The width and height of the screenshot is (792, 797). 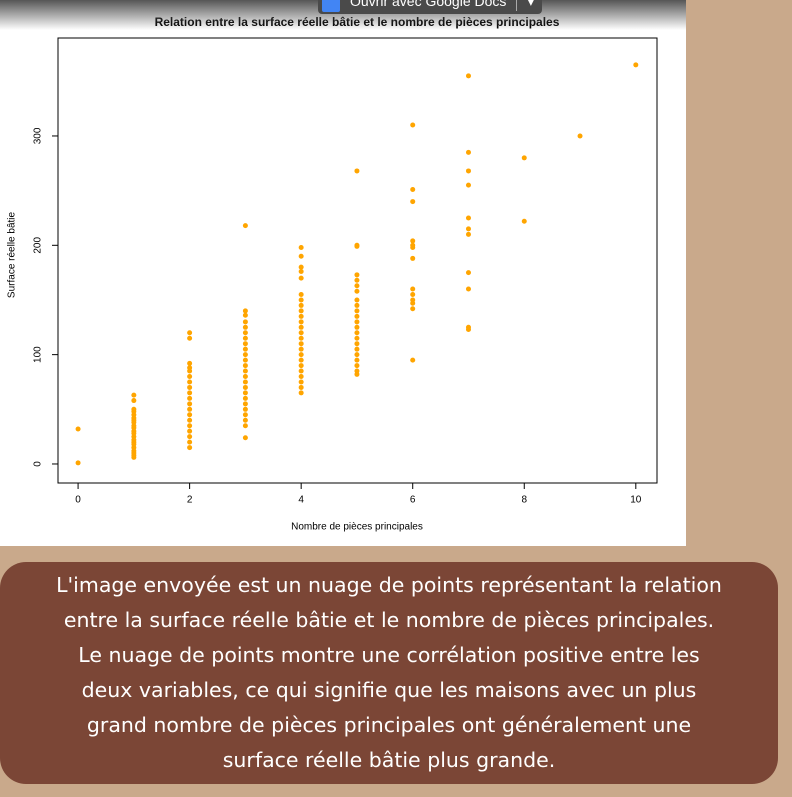 I want to click on dropdown-arrow: ▾, so click(x=531, y=4).